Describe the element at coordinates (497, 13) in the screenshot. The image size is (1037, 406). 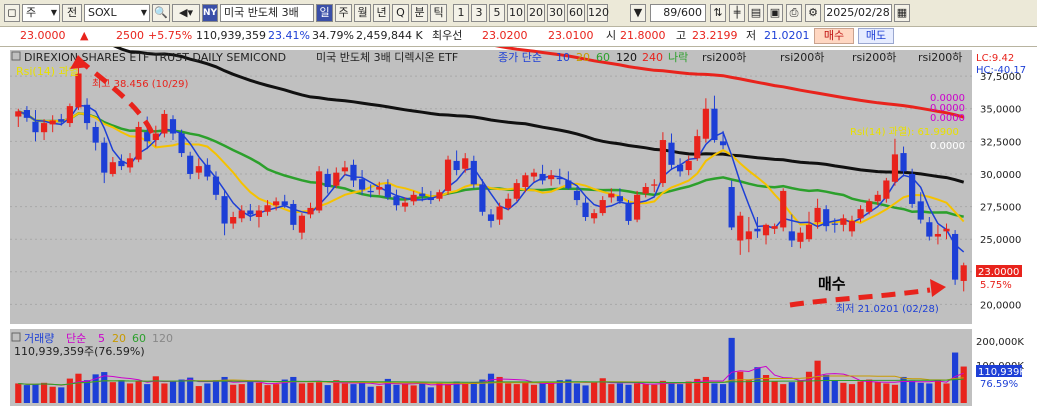
I see `interval-button: 5` at that location.